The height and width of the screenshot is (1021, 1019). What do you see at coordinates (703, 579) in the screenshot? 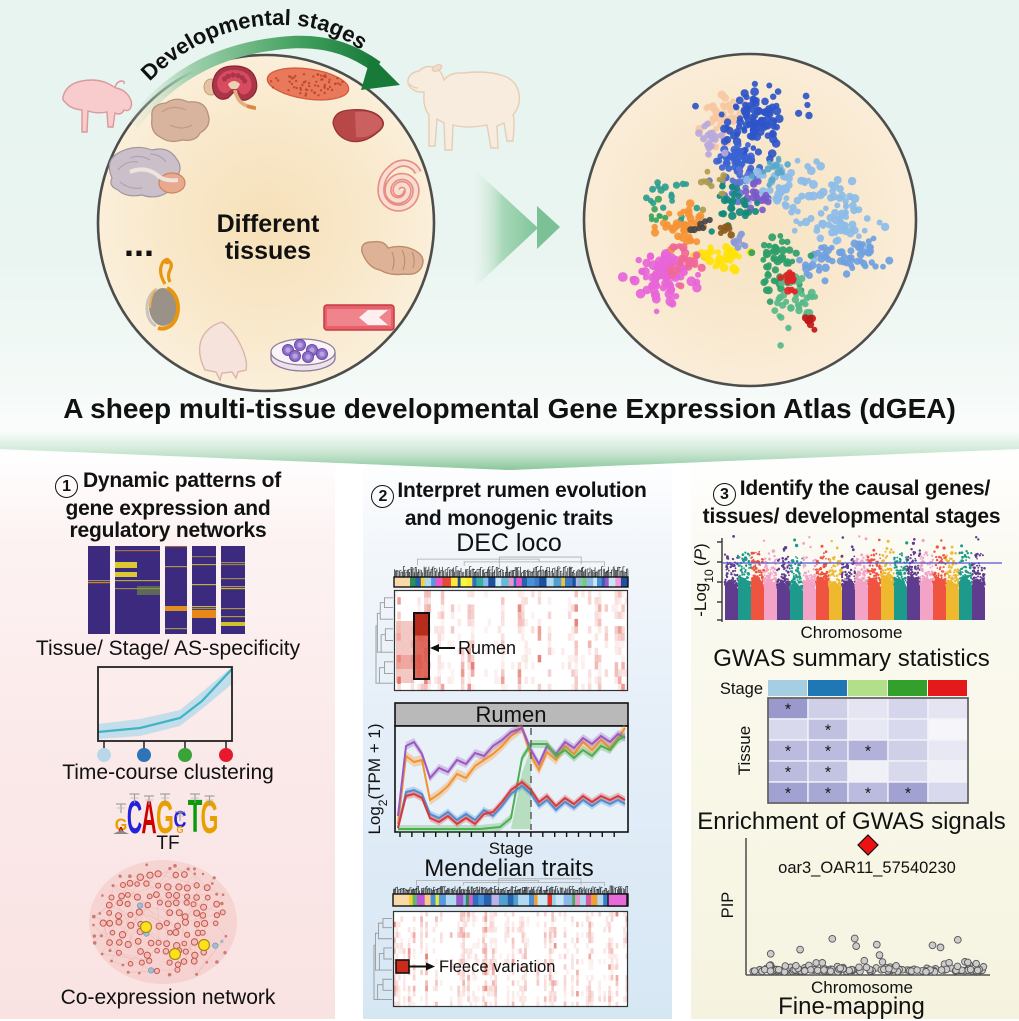
I see `svg-text: -Log10 (P)` at bounding box center [703, 579].